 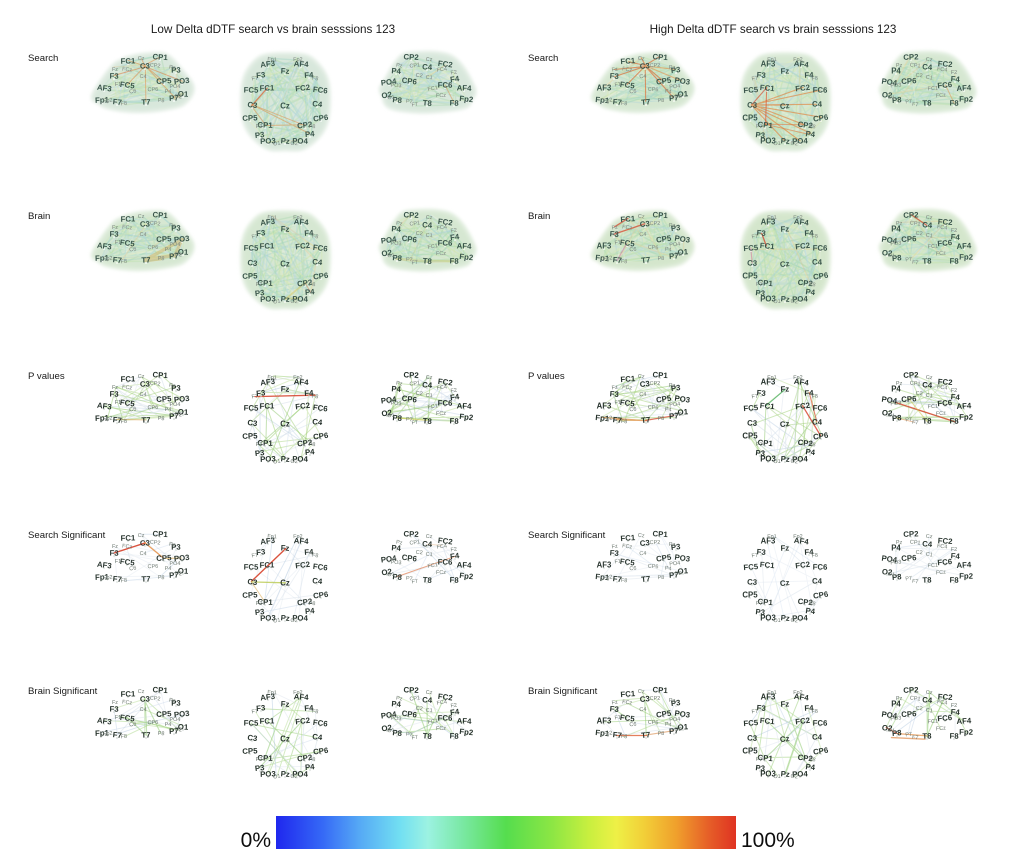 What do you see at coordinates (941, 572) in the screenshot?
I see `svg-text: FCz` at bounding box center [941, 572].